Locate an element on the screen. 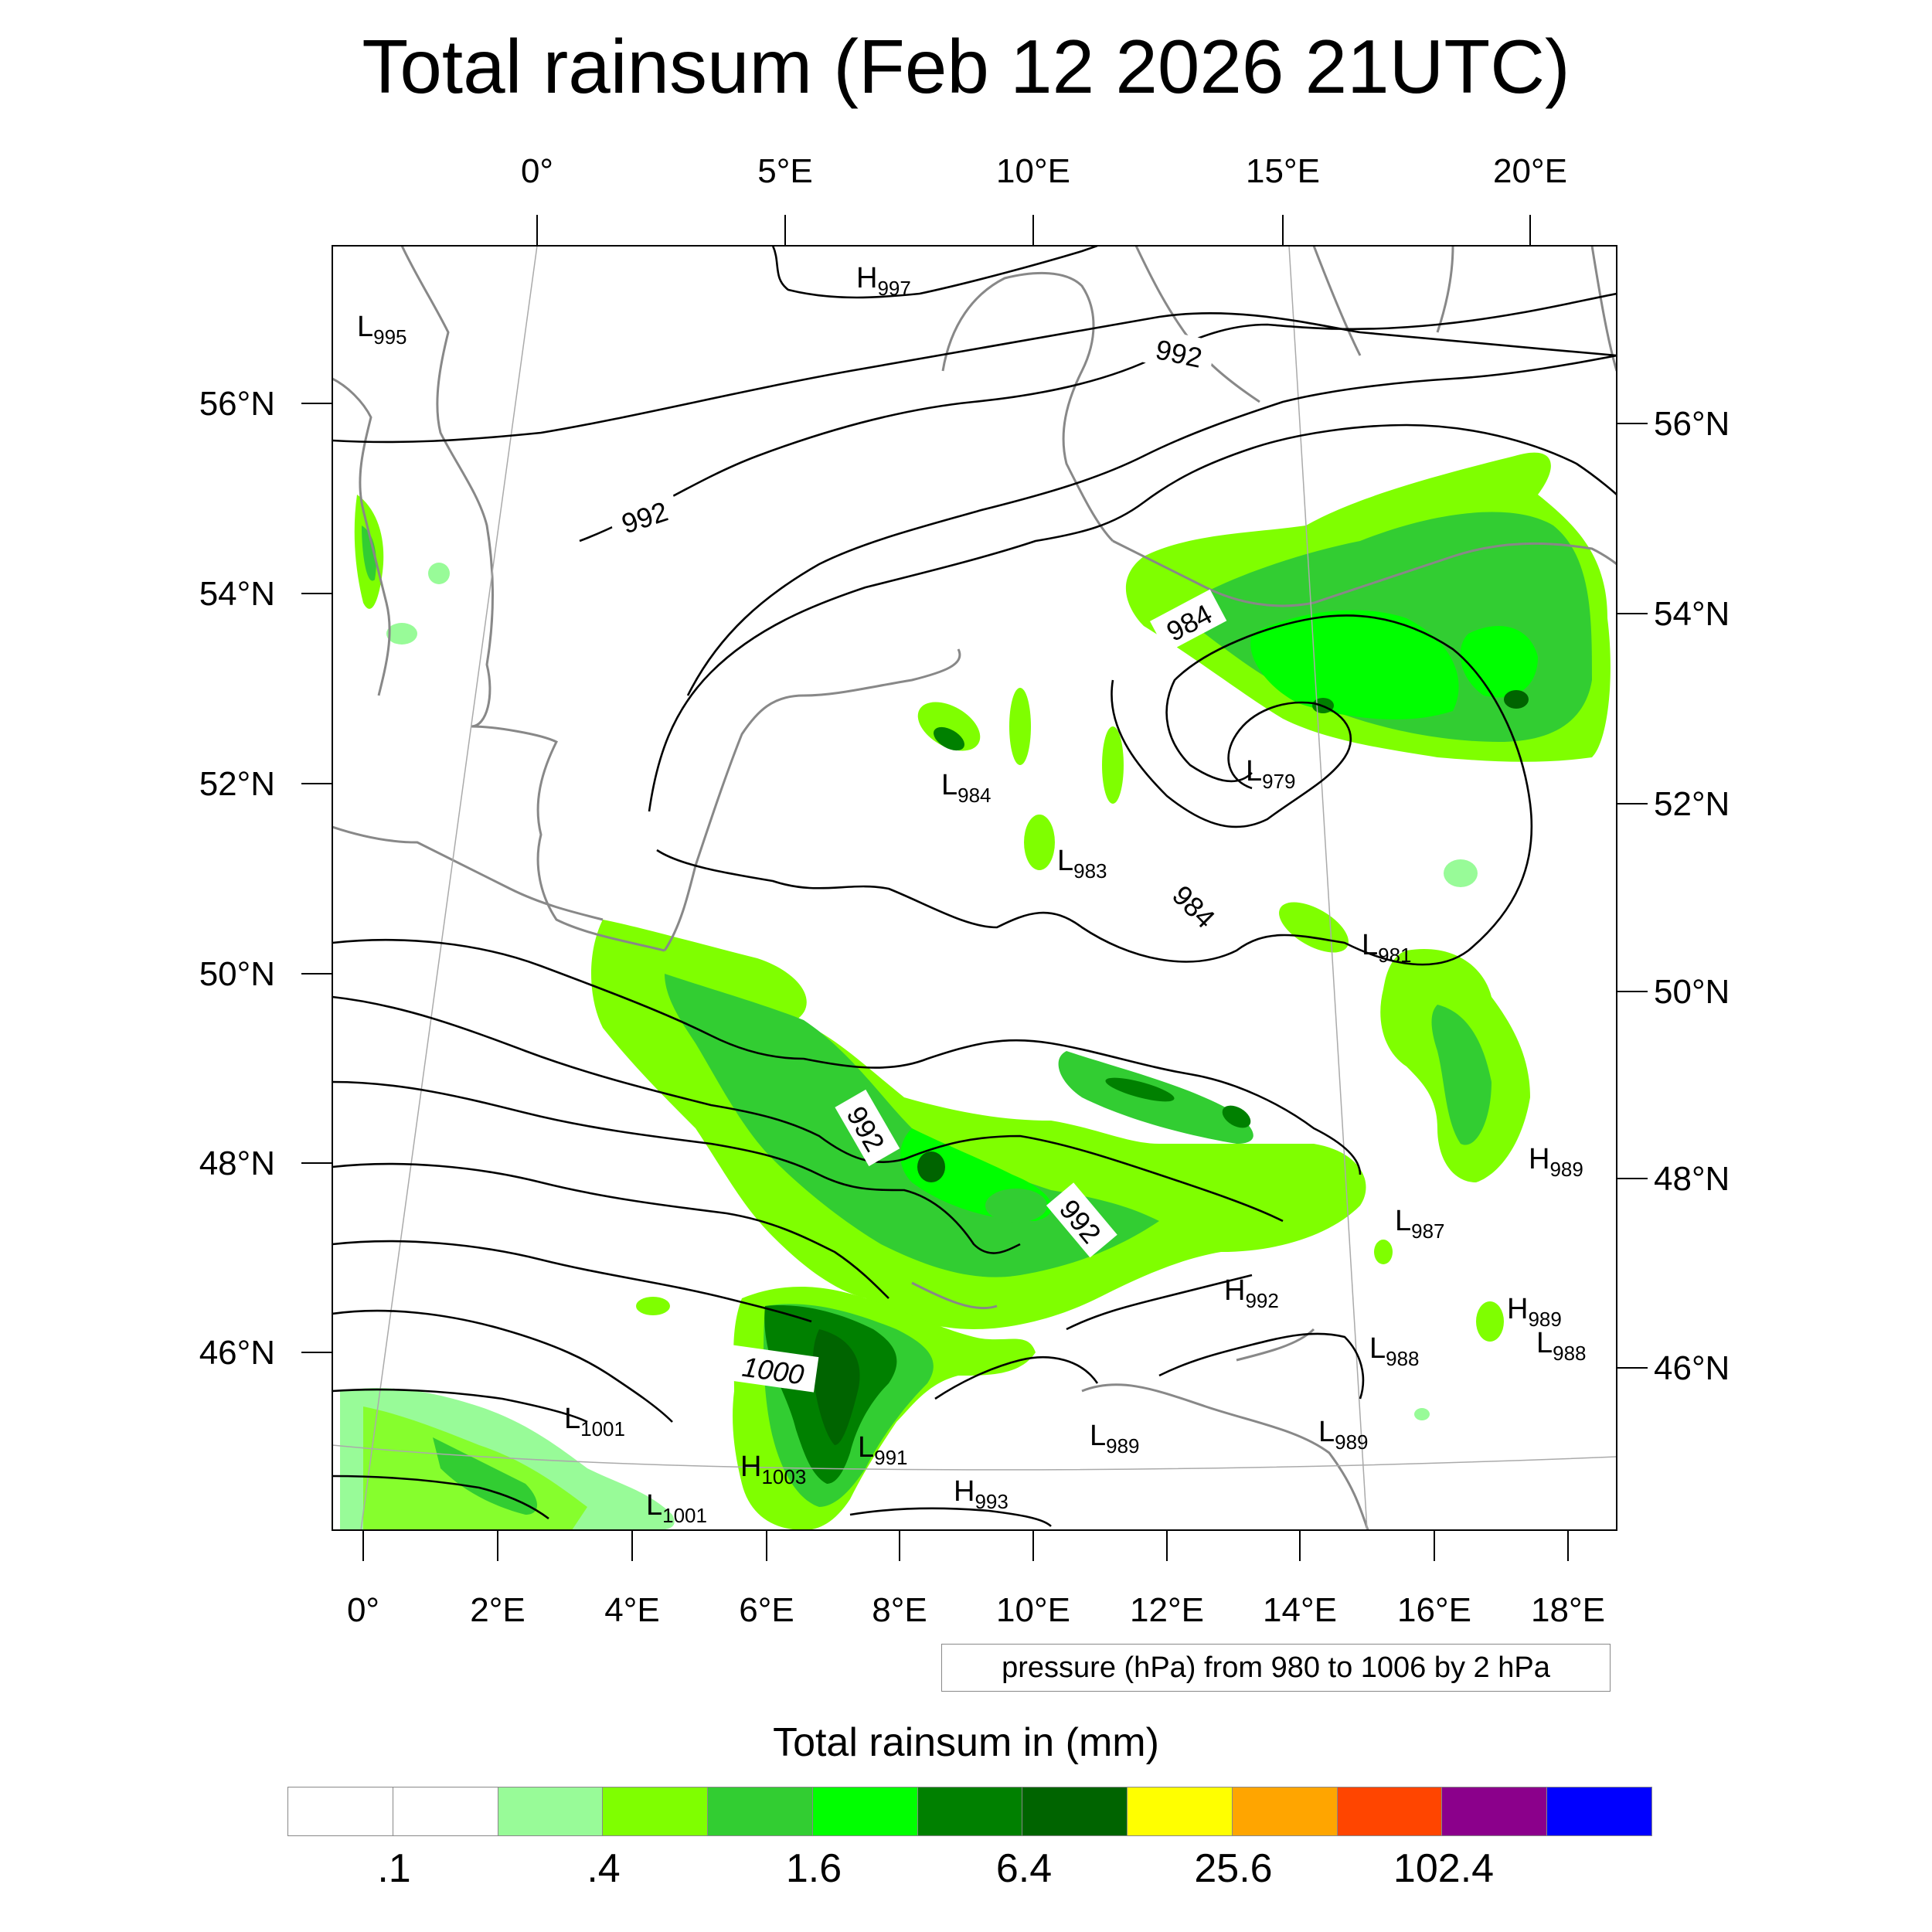 The width and height of the screenshot is (1932, 1932). top-lon-label: 15°E is located at coordinates (1283, 171).